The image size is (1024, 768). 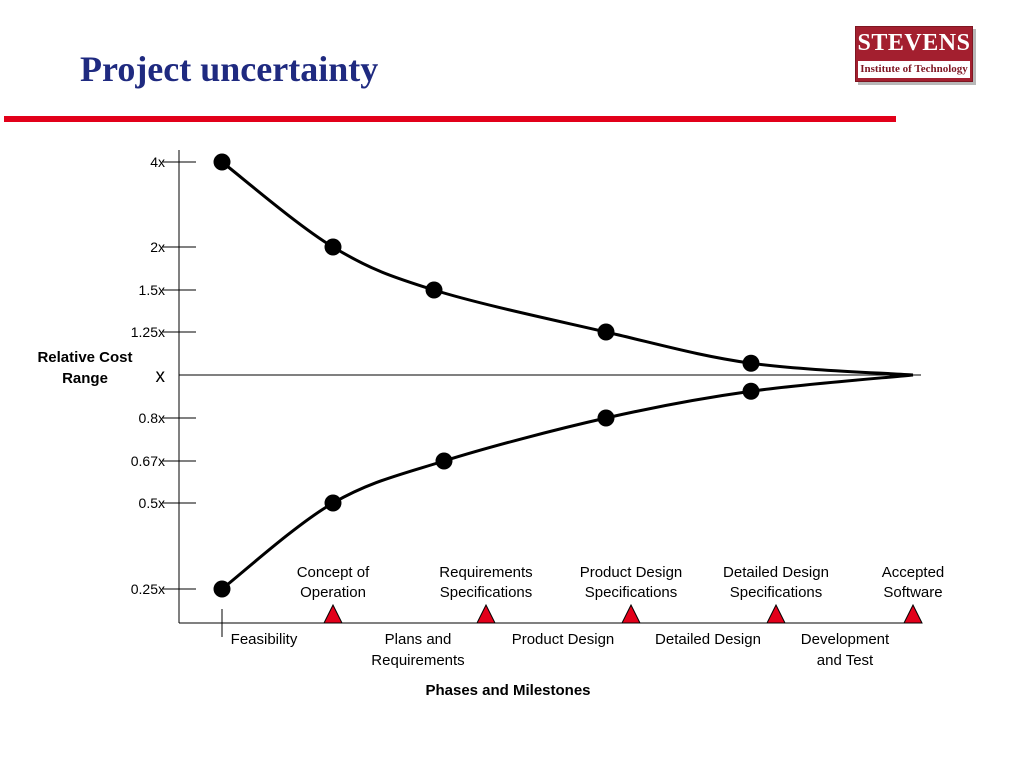 What do you see at coordinates (485, 572) in the screenshot?
I see `milestone-label-1-0: Requirements` at bounding box center [485, 572].